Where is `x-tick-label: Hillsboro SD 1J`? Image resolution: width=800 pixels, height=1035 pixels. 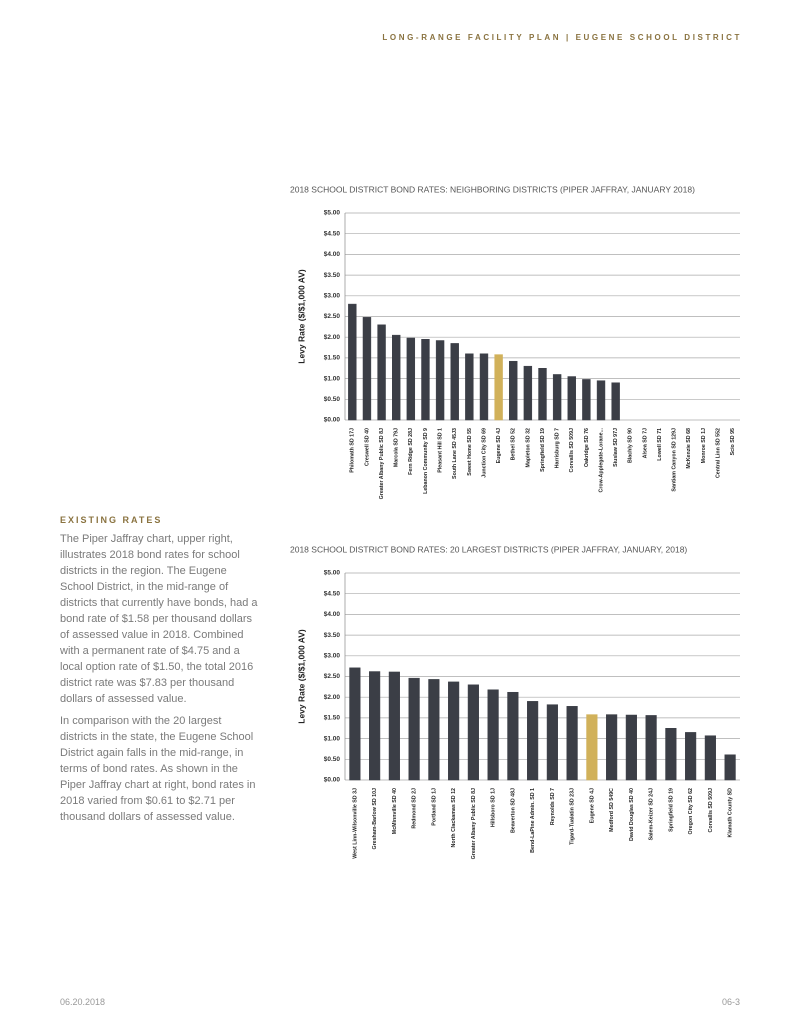
x-tick-label: Hillsboro SD 1J is located at coordinates (494, 807).